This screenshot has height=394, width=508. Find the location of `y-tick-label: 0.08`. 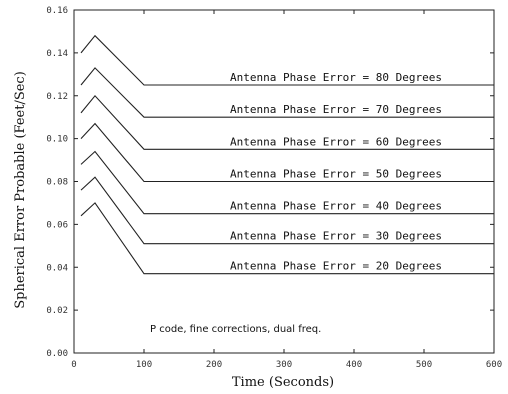

y-tick-label: 0.08 is located at coordinates (57, 183).